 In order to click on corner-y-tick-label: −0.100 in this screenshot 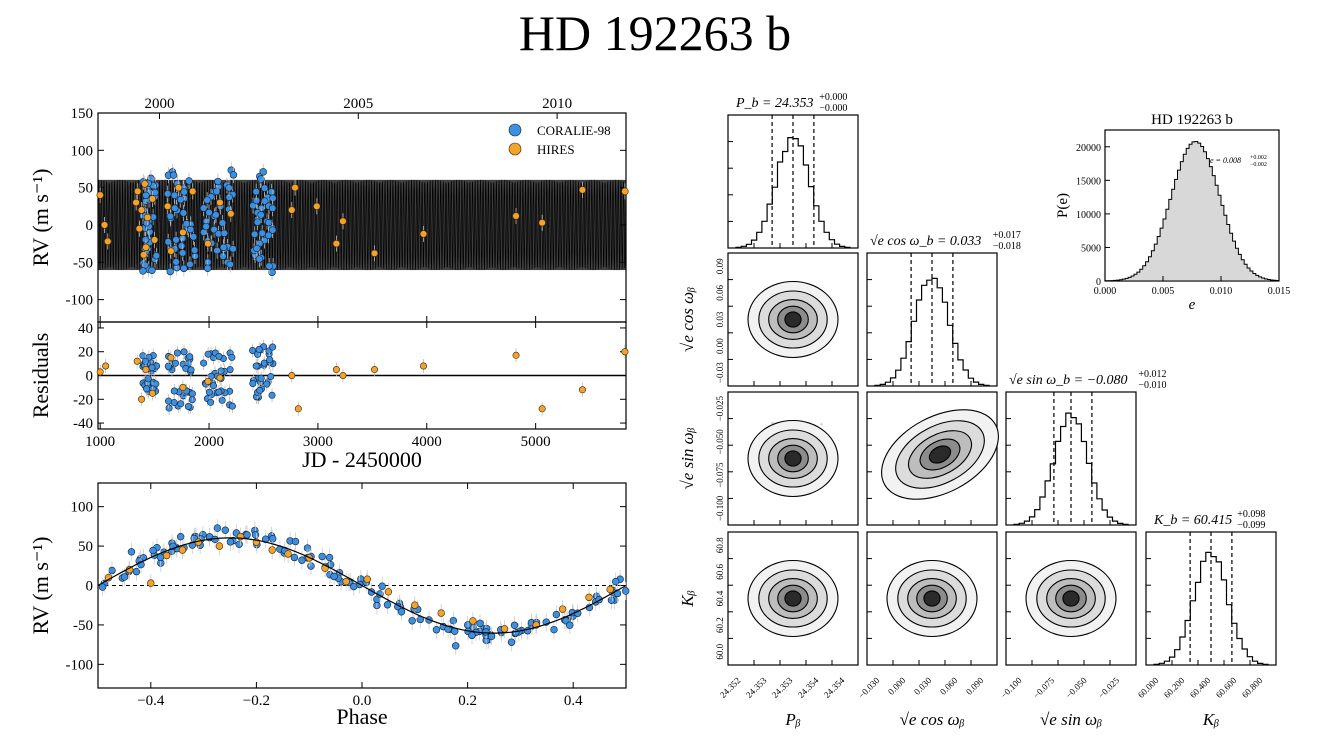, I will do `click(720, 508)`.